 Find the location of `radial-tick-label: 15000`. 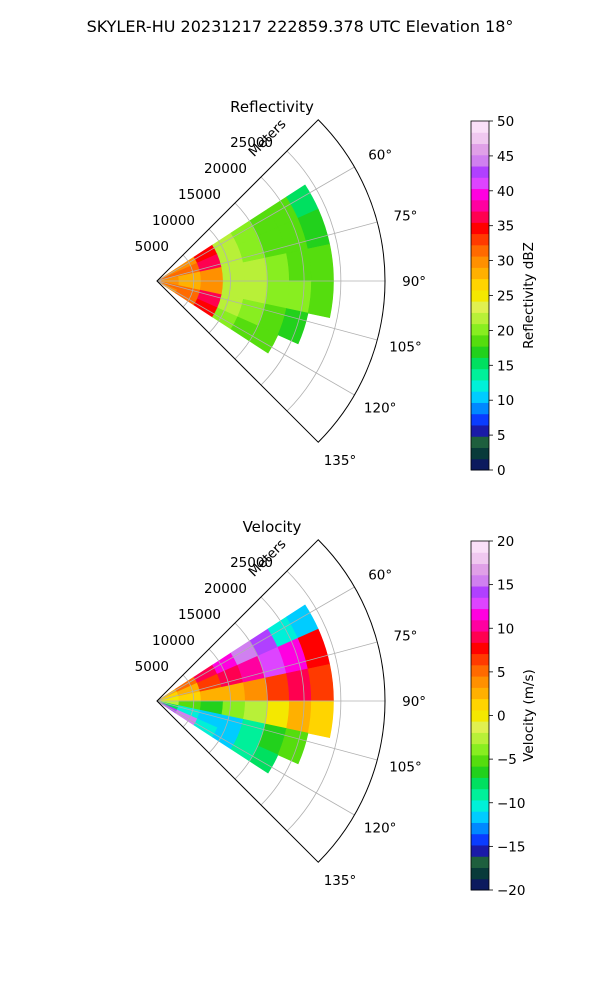

radial-tick-label: 15000 is located at coordinates (199, 615).